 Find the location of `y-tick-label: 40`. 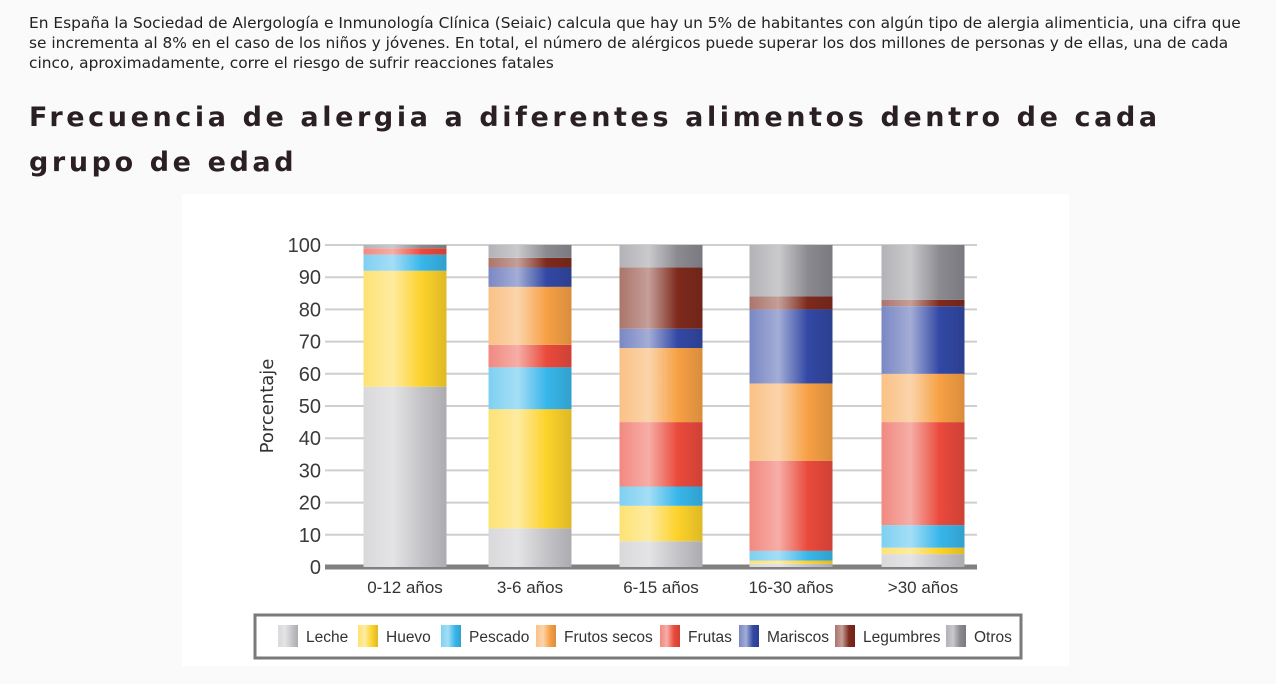

y-tick-label: 40 is located at coordinates (310, 439).